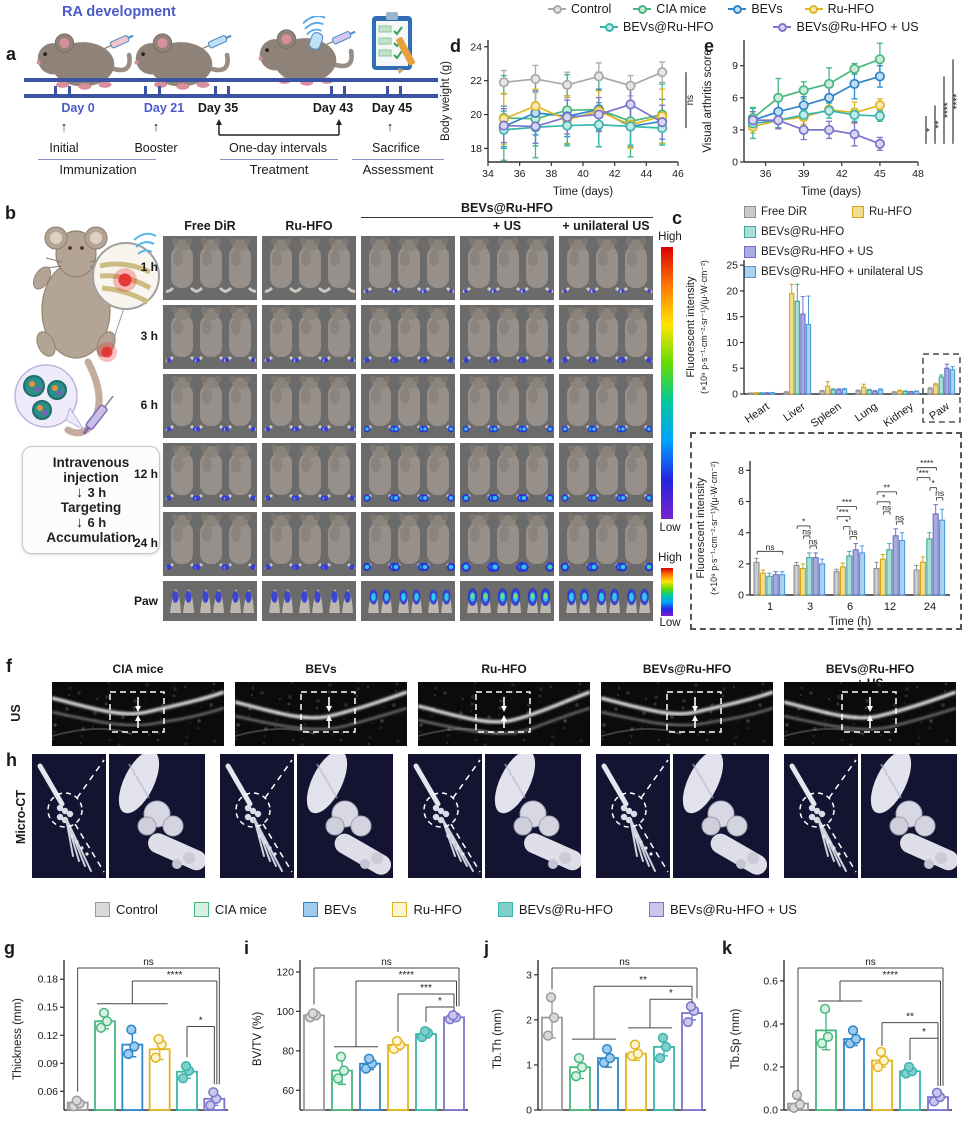 The width and height of the screenshot is (966, 1125). I want to click on svg-text: 120, so click(285, 972).